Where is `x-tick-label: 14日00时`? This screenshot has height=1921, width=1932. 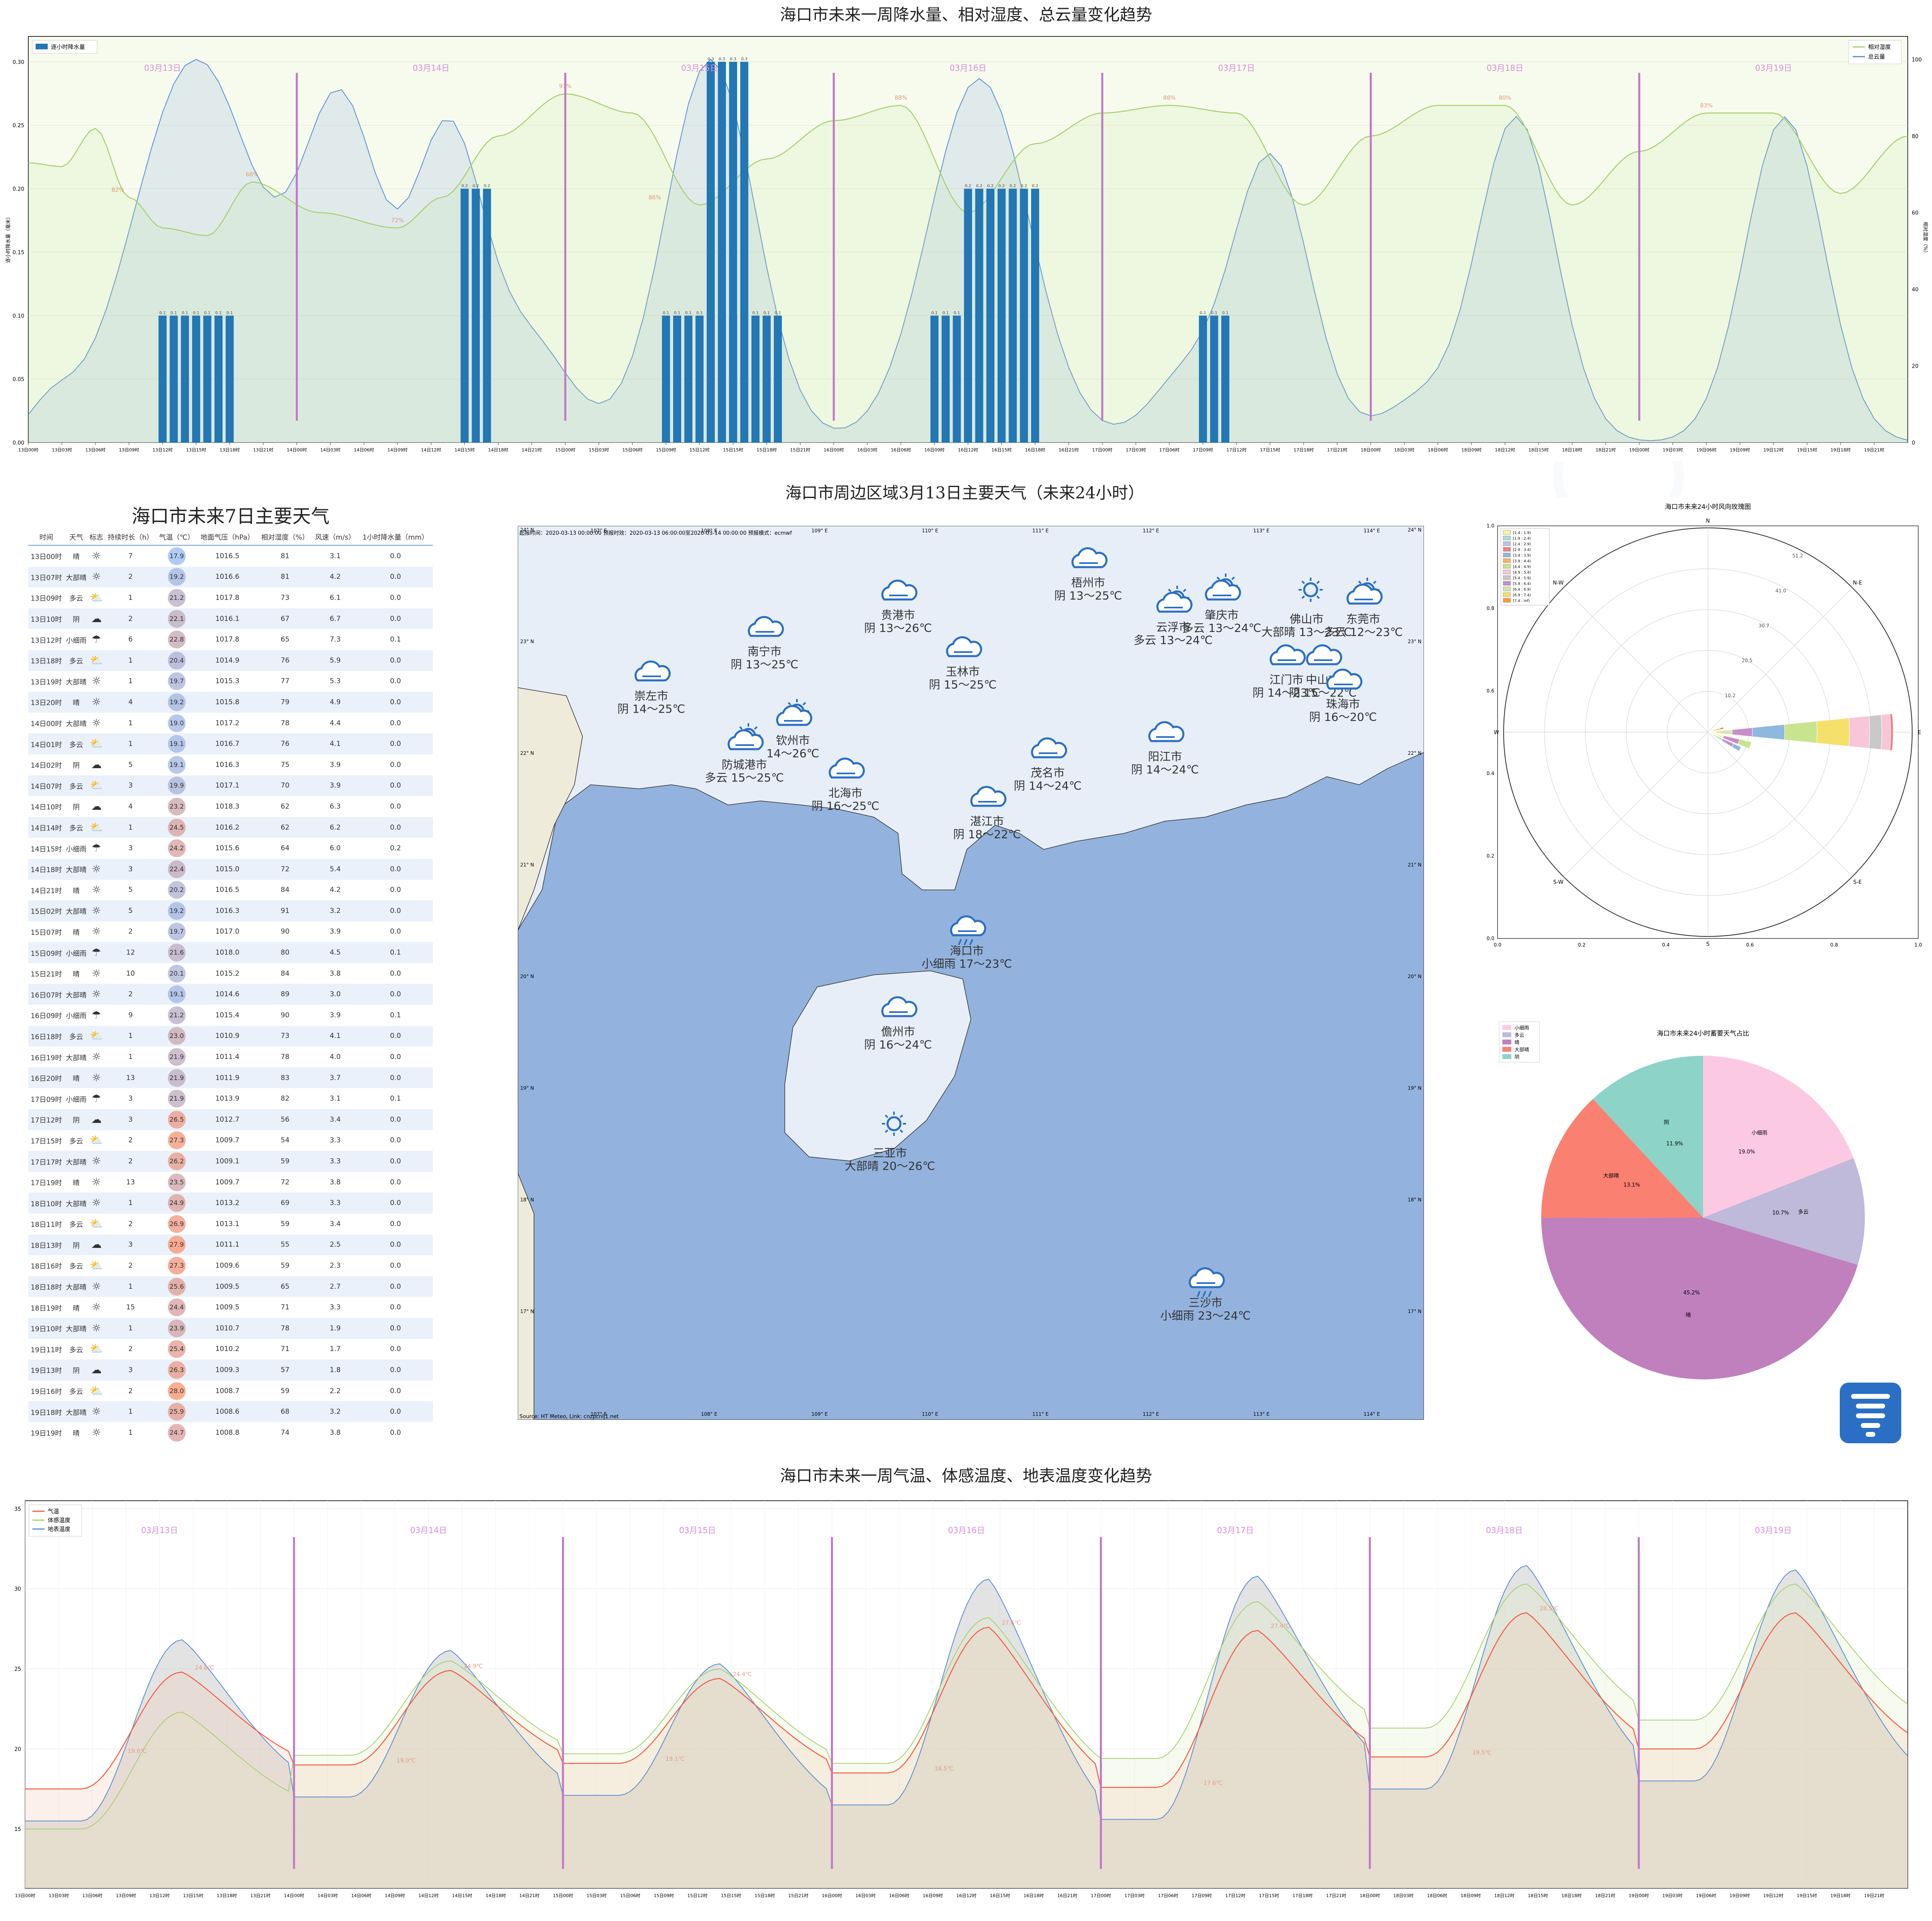
x-tick-label: 14日00时 is located at coordinates (297, 450).